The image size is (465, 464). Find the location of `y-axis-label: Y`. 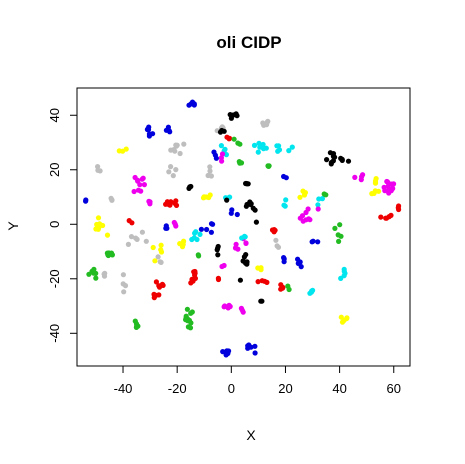

y-axis-label: Y is located at coordinates (13, 226).